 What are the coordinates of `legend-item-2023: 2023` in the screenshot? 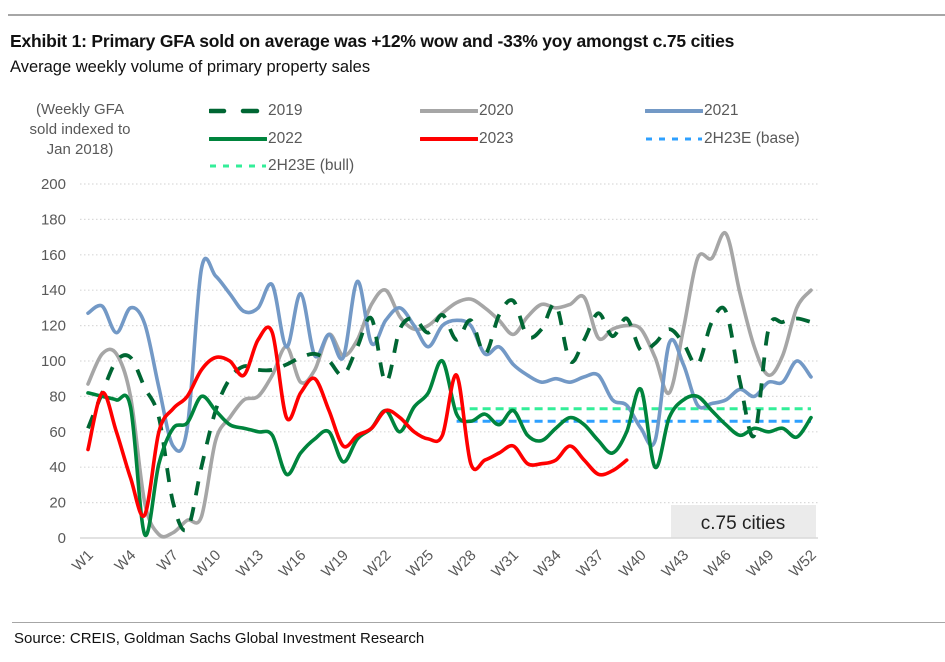 It's located at (466, 139).